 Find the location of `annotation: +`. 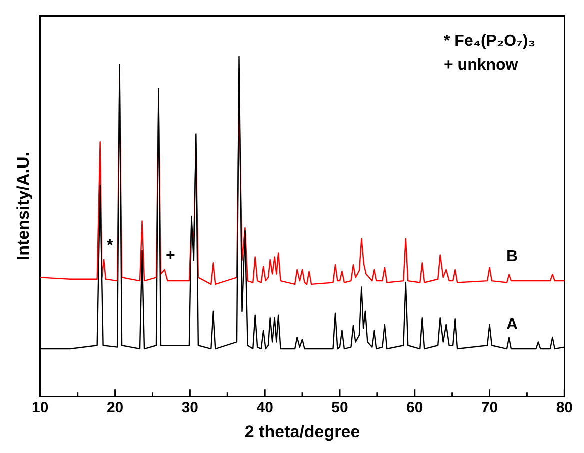

annotation: + is located at coordinates (171, 255).